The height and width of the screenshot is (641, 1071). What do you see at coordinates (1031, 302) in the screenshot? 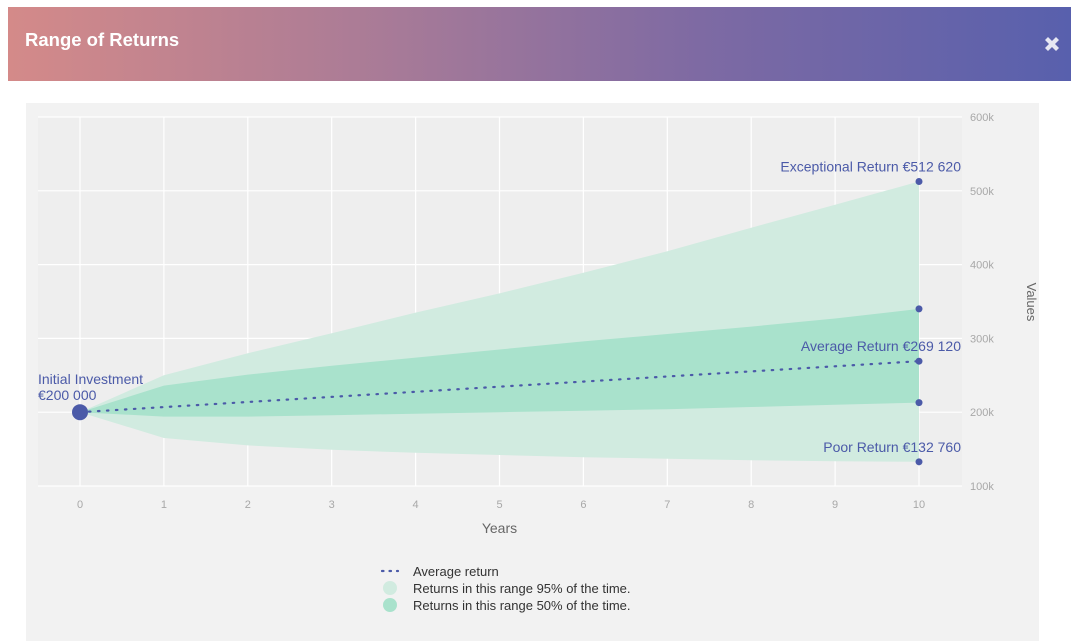
I see `y-axis-title: Values` at bounding box center [1031, 302].